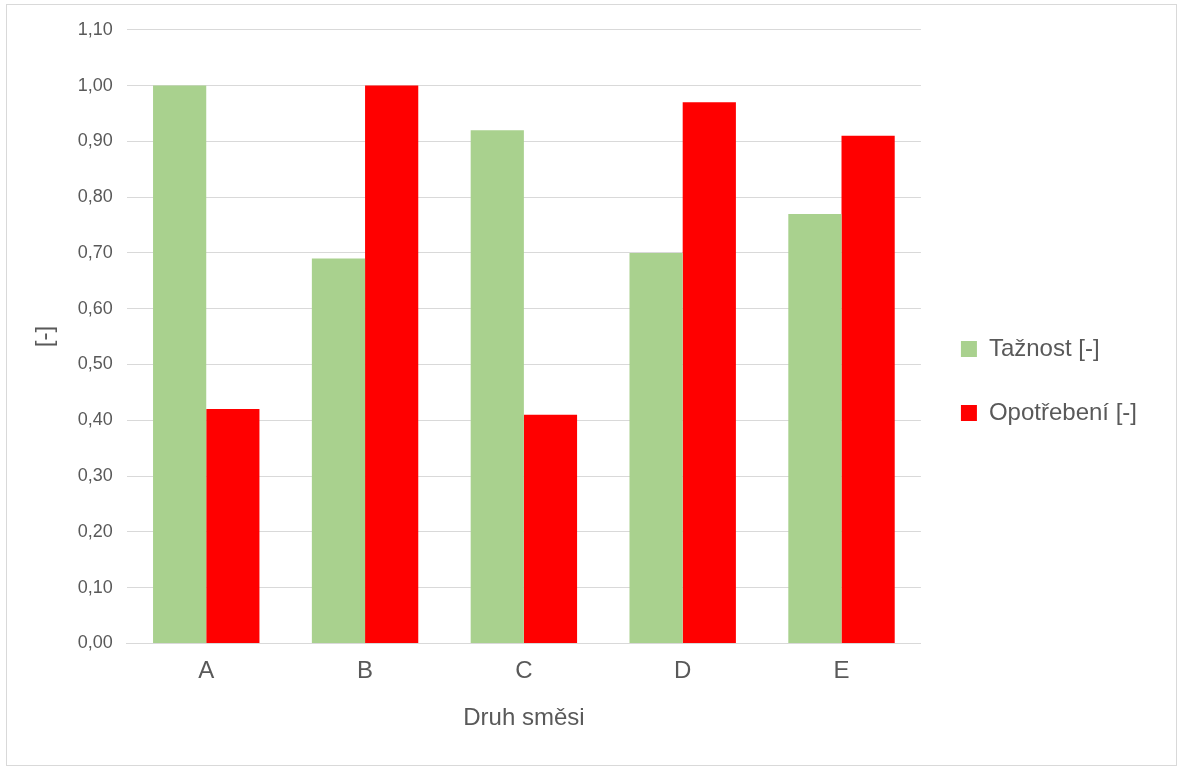  What do you see at coordinates (95, 307) in the screenshot?
I see `y-tick-label: 0,60` at bounding box center [95, 307].